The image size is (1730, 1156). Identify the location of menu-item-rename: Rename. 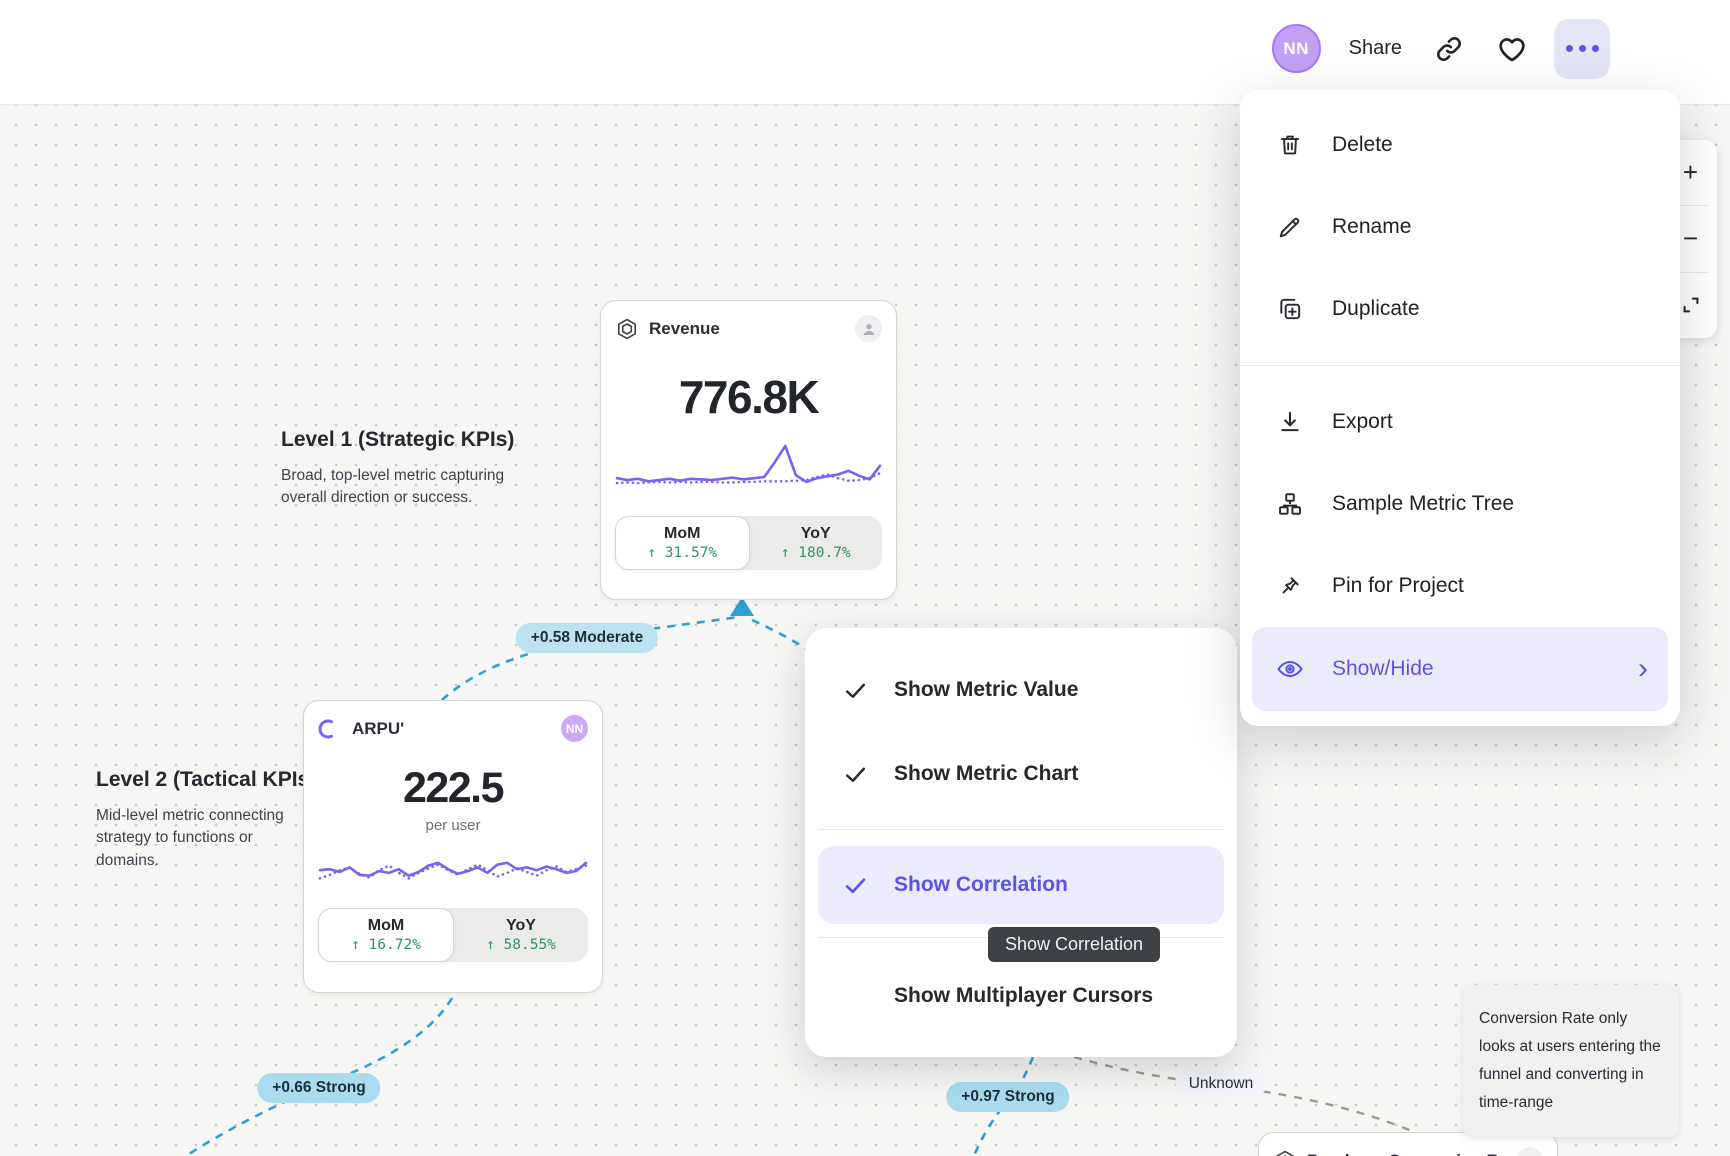
(1460, 227).